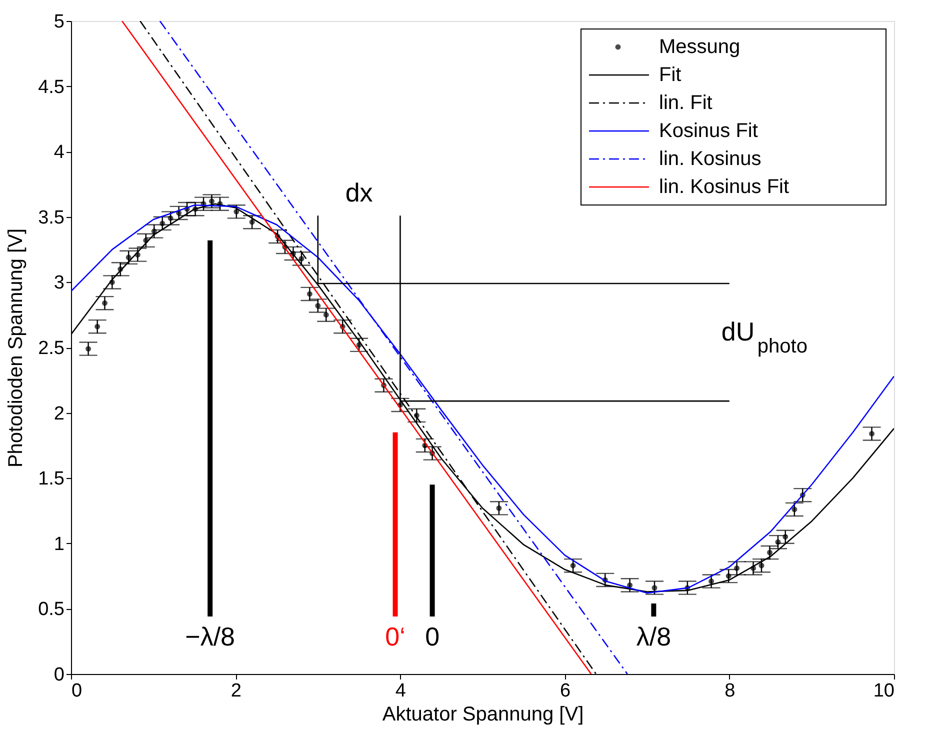 The height and width of the screenshot is (742, 942). Describe the element at coordinates (483, 715) in the screenshot. I see `x-axis-title: Aktuator Spannung [V]` at that location.